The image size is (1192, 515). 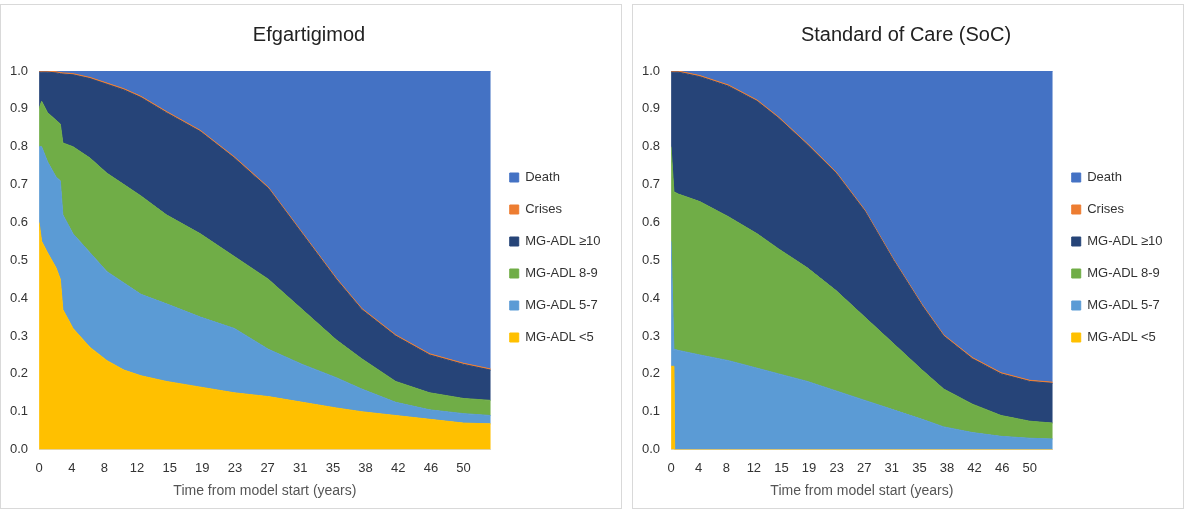 I want to click on chart-title: Standard of Care (SoC), so click(x=906, y=33).